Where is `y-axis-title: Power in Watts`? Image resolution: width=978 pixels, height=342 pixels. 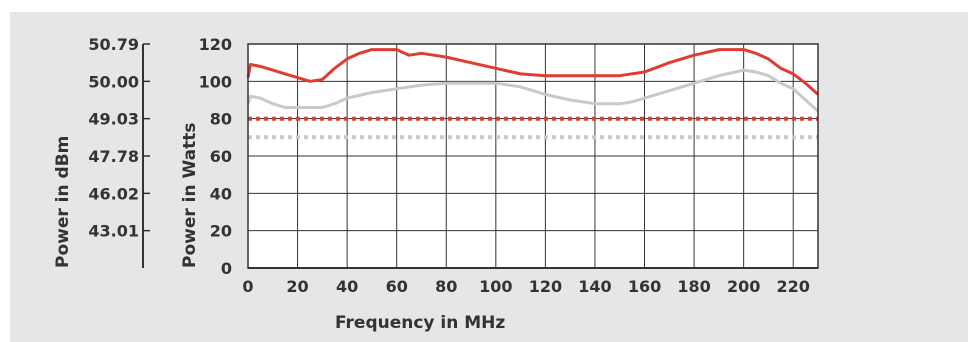
y-axis-title: Power in Watts is located at coordinates (190, 195).